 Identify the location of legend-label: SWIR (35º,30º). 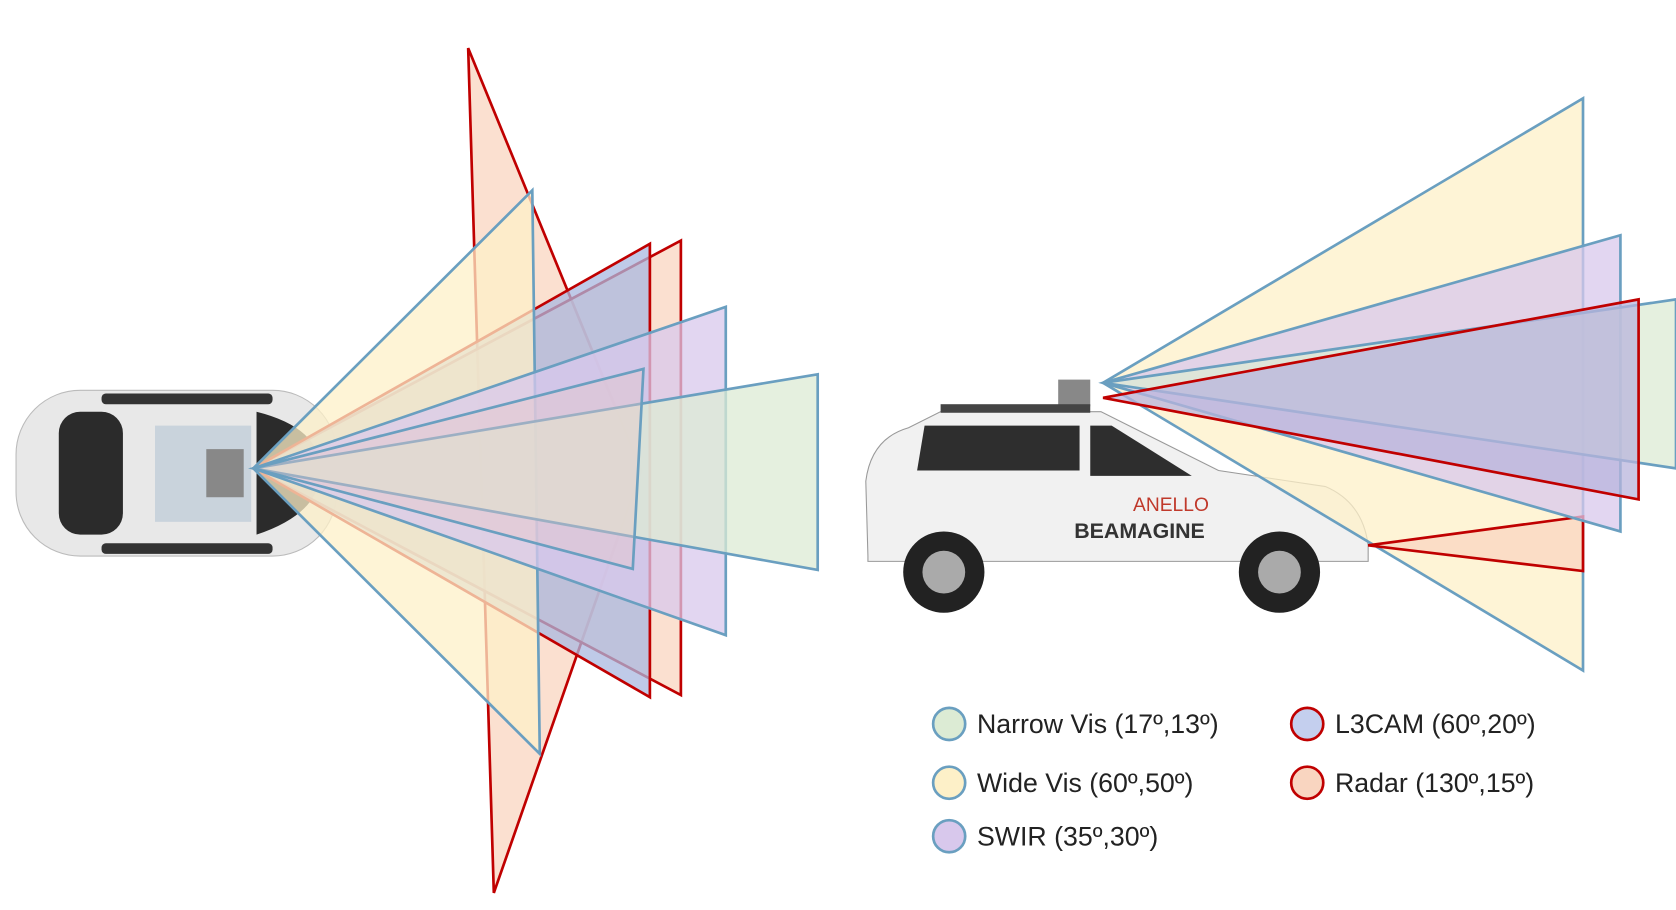
(1067, 836).